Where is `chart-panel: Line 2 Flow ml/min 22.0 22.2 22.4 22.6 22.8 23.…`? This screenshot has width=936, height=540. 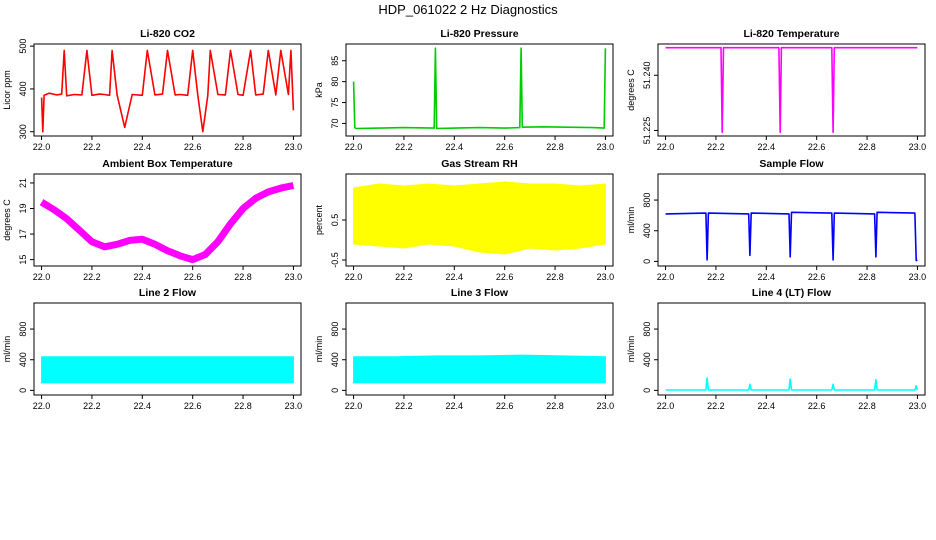
chart-panel: Line 2 Flow ml/min 22.0 22.2 22.4 22.6 22.8 23.… is located at coordinates (152, 349).